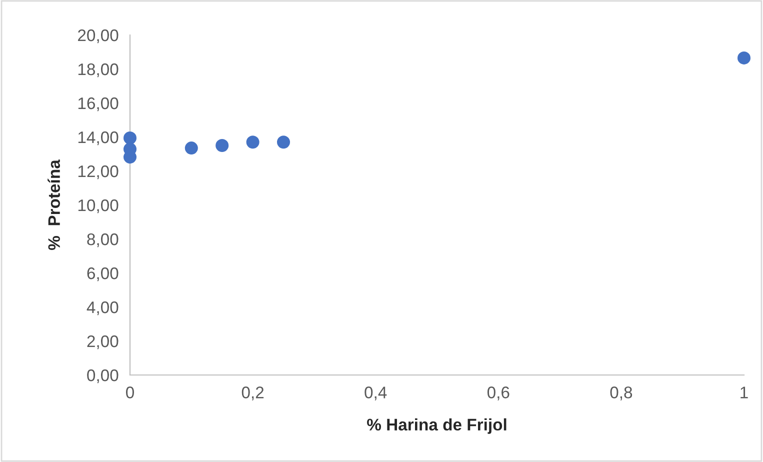 Image resolution: width=763 pixels, height=462 pixels. Describe the element at coordinates (498, 393) in the screenshot. I see `x-tick-label: 0,6` at that location.